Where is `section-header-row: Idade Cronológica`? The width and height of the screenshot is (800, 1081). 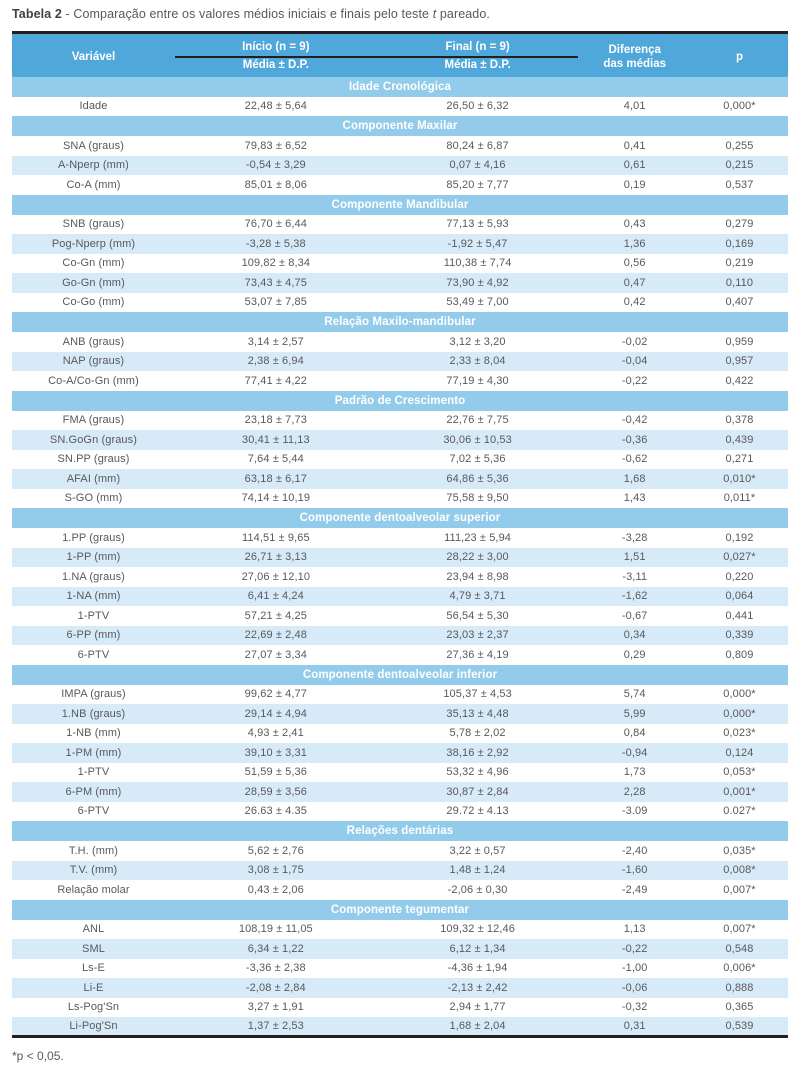
section-header-row: Idade Cronológica is located at coordinates (400, 86).